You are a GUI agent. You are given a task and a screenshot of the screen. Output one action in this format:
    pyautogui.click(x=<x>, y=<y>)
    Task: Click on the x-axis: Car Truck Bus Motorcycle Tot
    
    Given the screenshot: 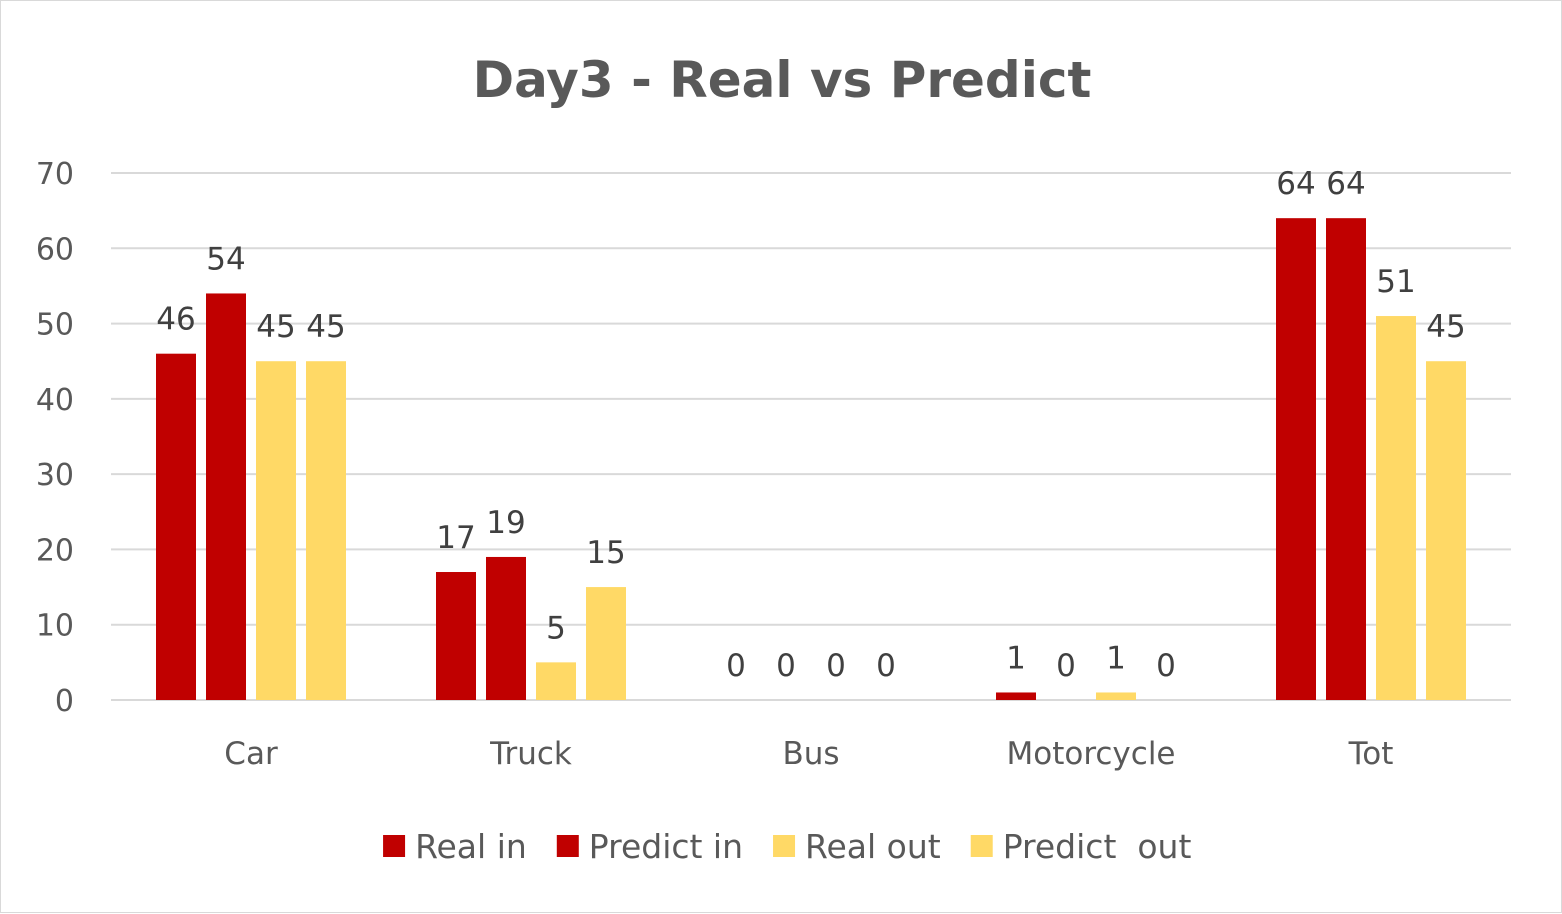 What is the action you would take?
    pyautogui.click(x=808, y=754)
    